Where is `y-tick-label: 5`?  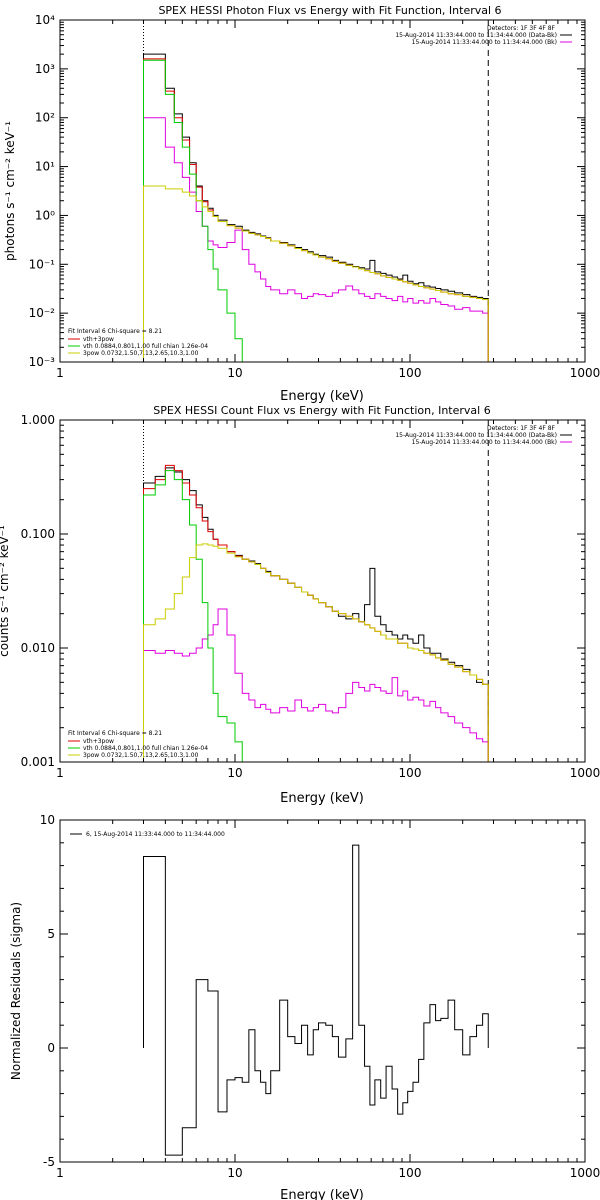
y-tick-label: 5 is located at coordinates (51, 934).